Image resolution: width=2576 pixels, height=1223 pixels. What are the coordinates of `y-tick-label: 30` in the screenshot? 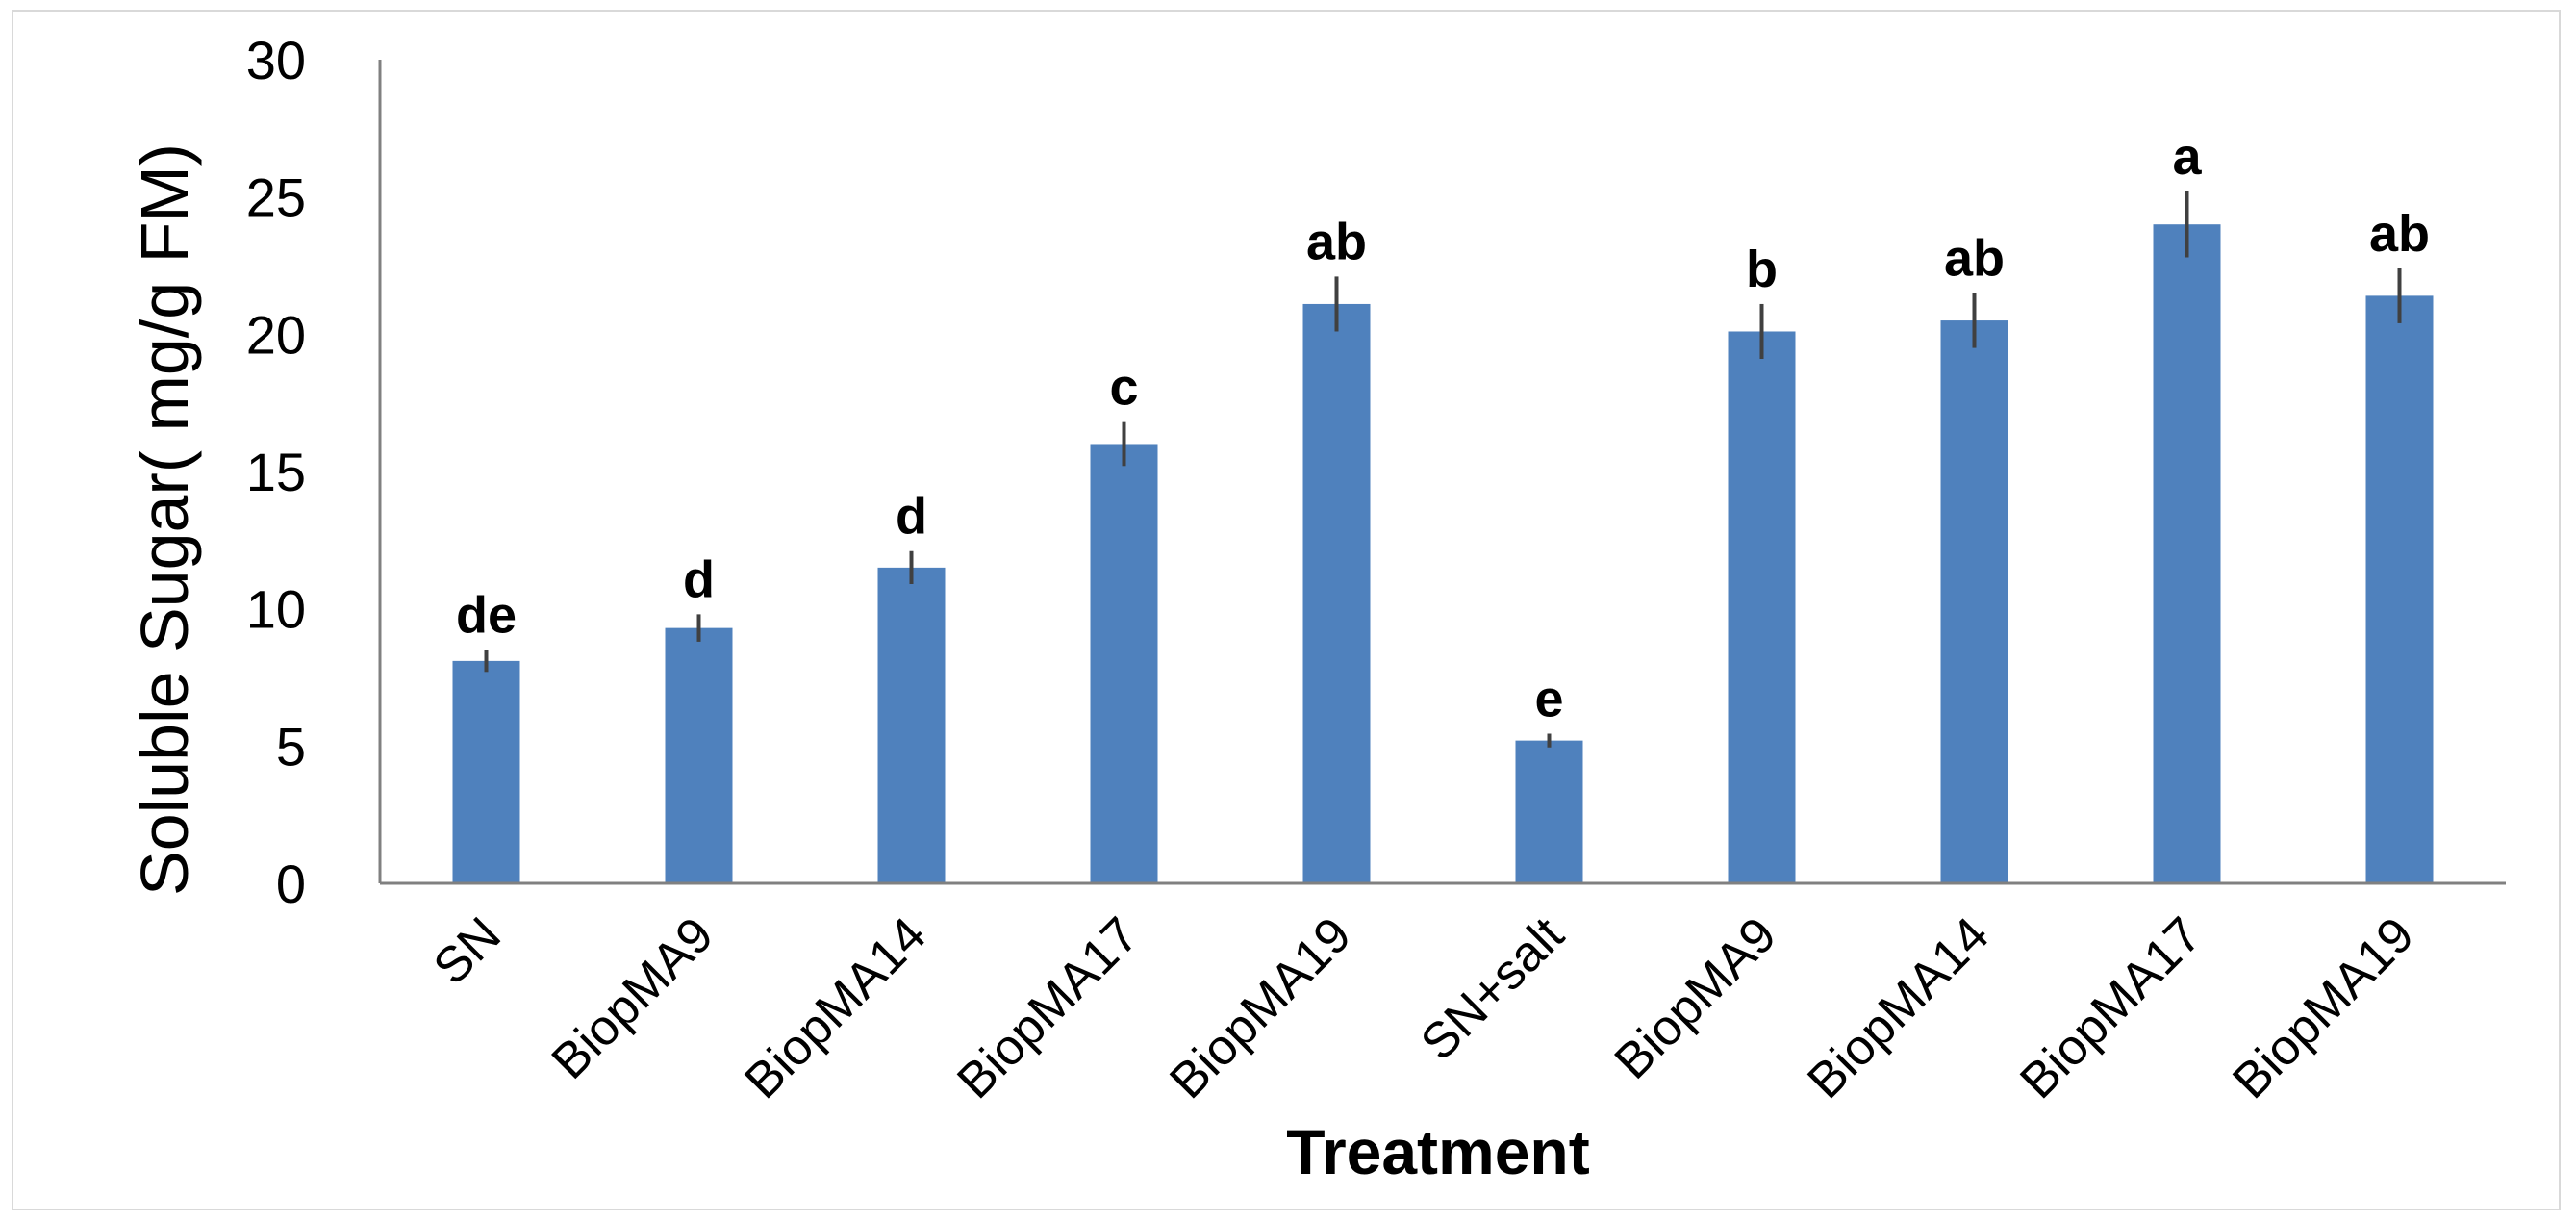 It's located at (276, 60).